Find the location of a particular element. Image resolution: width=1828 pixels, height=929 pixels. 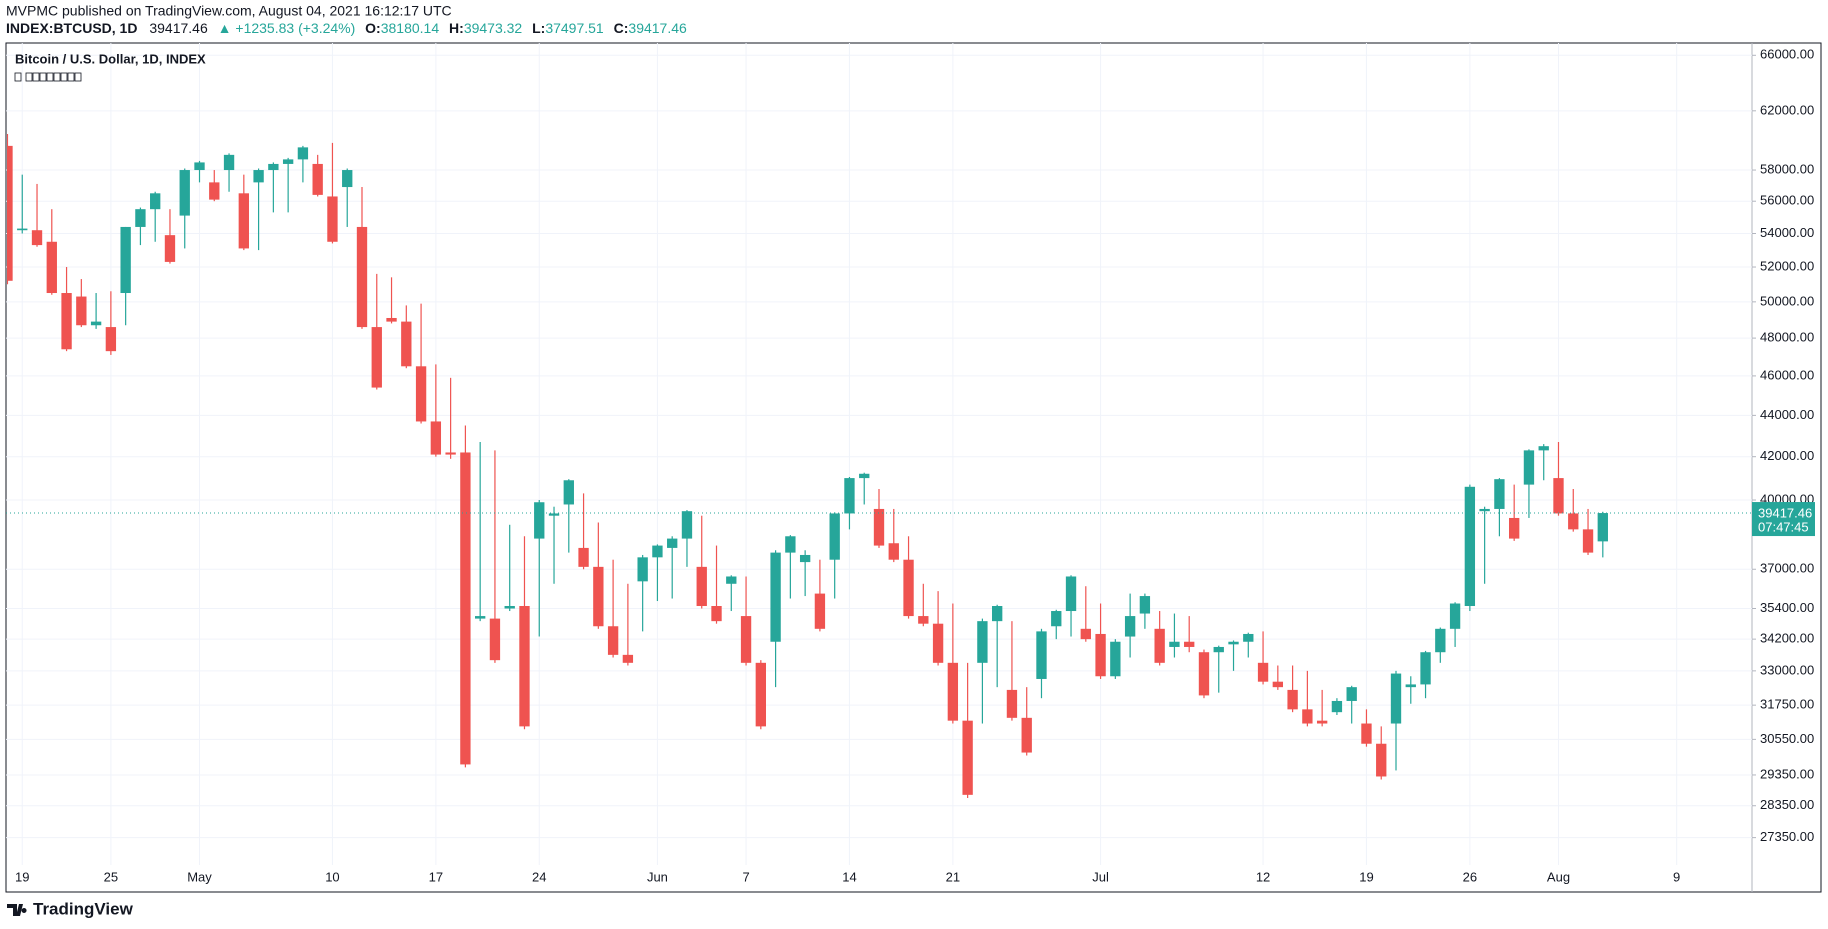

x-tick-label: 26 is located at coordinates (1470, 876).